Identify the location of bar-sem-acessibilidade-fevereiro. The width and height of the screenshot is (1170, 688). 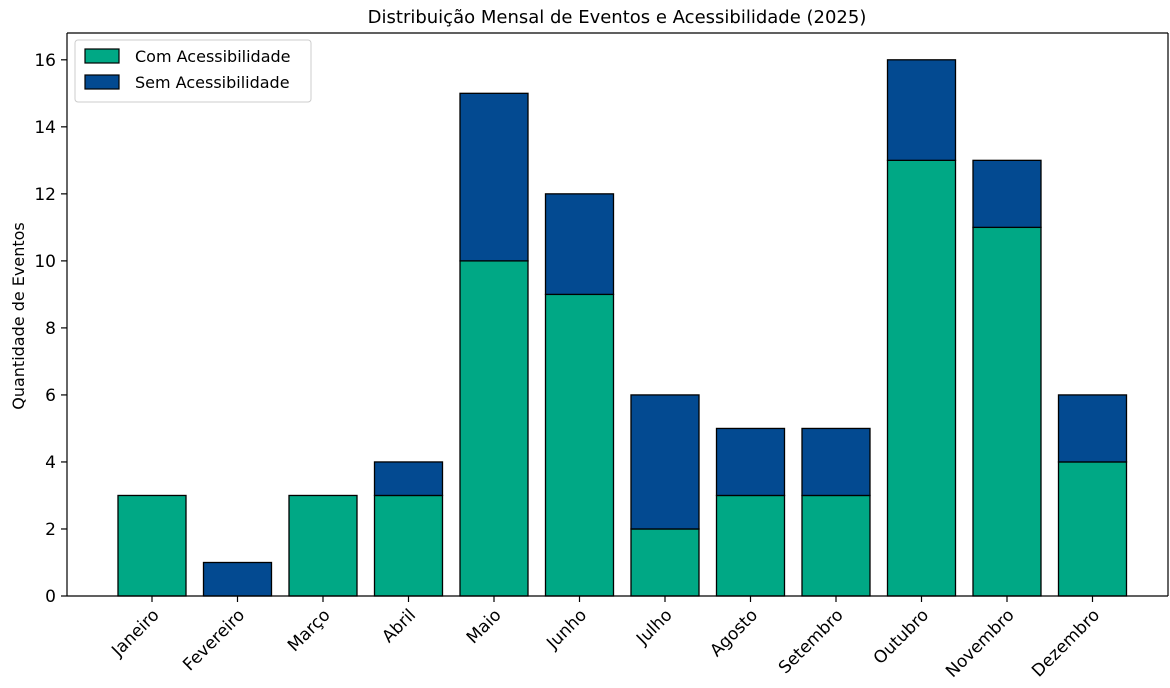
(237, 579).